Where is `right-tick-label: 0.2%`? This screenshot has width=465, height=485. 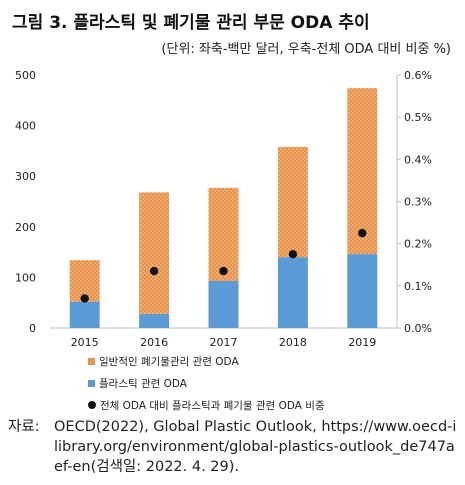 right-tick-label: 0.2% is located at coordinates (418, 244).